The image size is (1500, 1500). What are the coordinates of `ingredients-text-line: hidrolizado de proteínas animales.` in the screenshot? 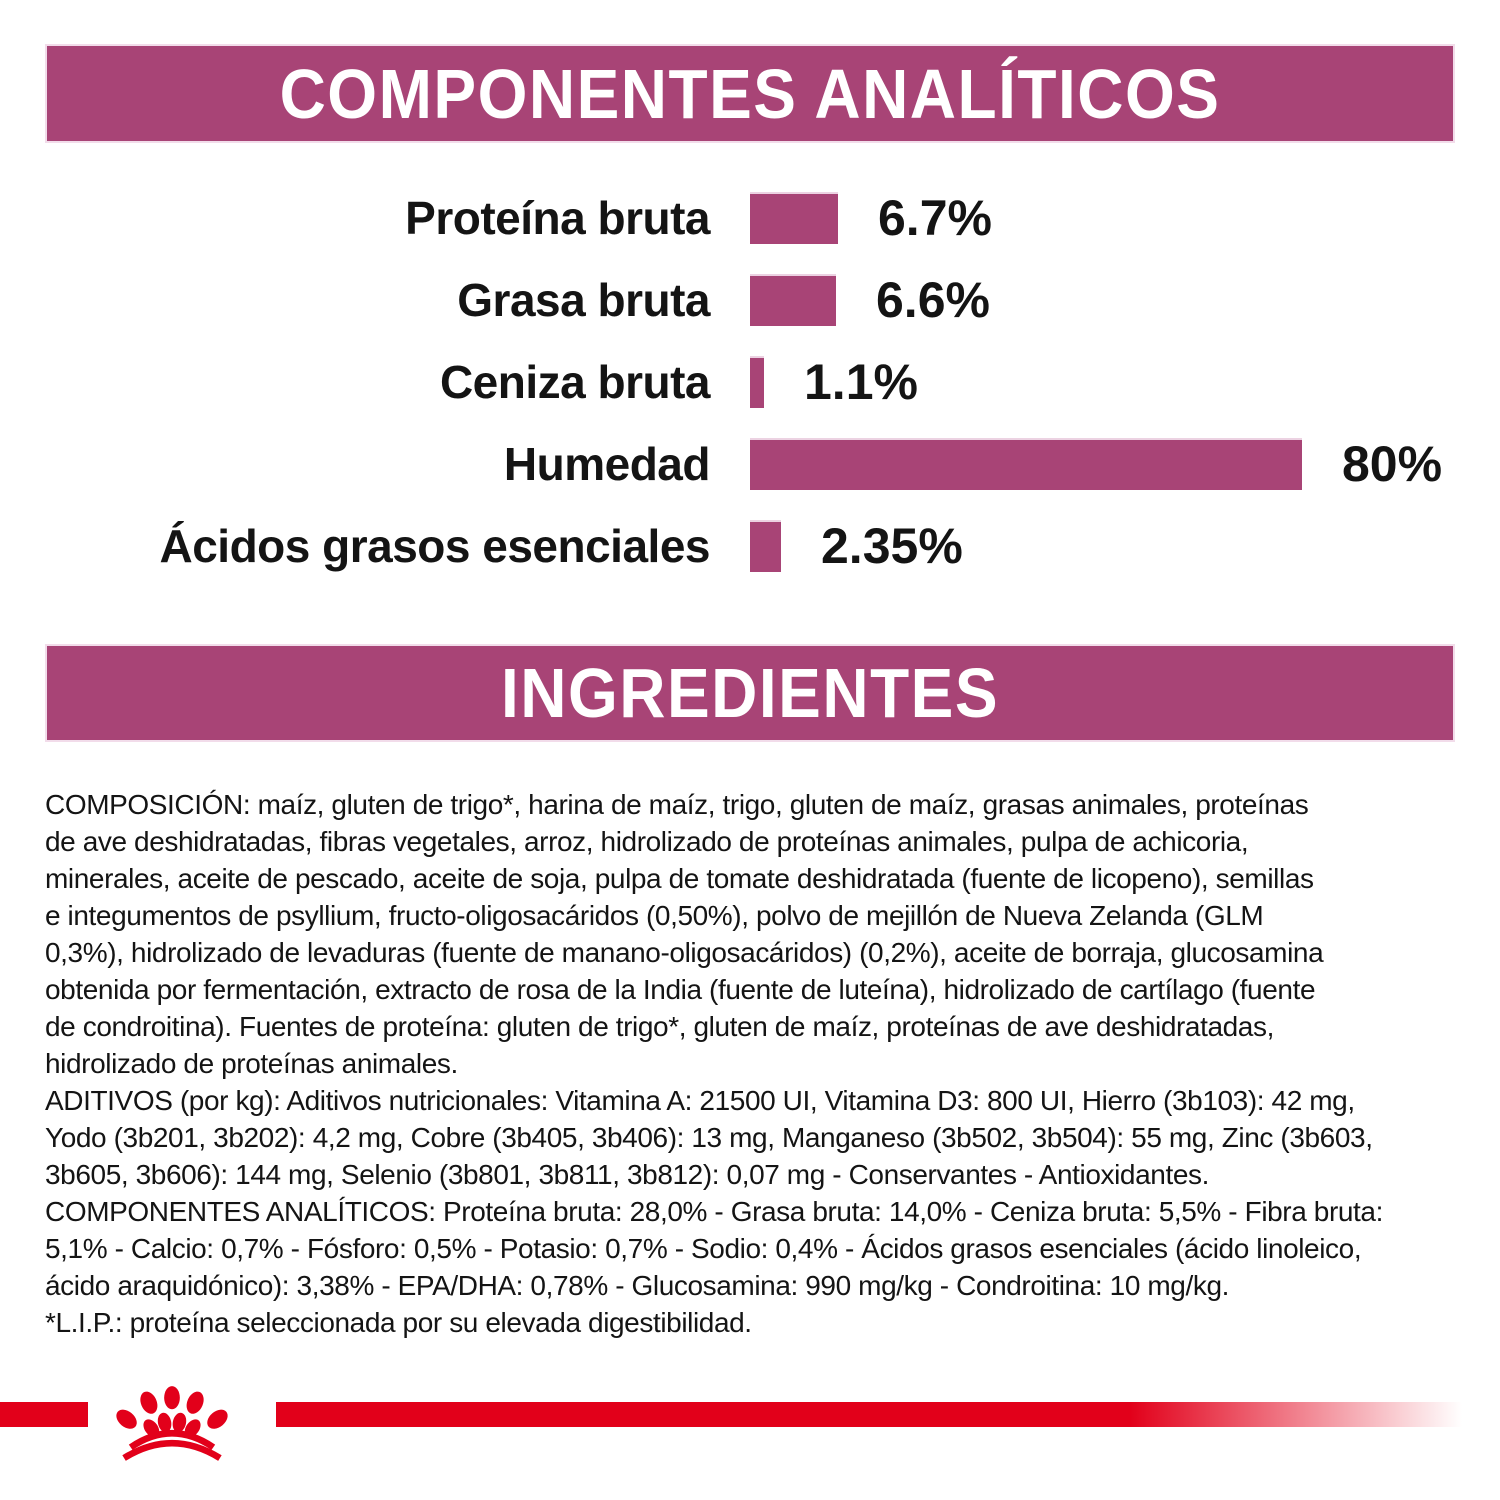 It's located at (251, 1063).